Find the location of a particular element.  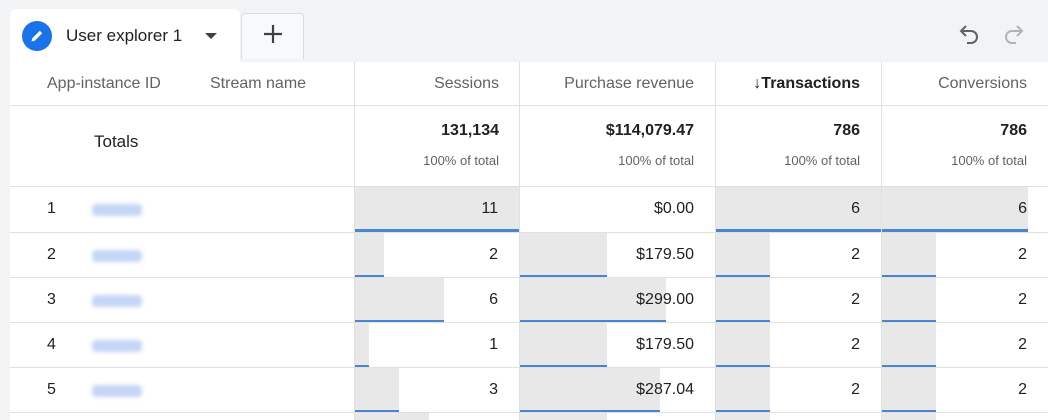

totals-conversions: 786 is located at coordinates (1013, 130).